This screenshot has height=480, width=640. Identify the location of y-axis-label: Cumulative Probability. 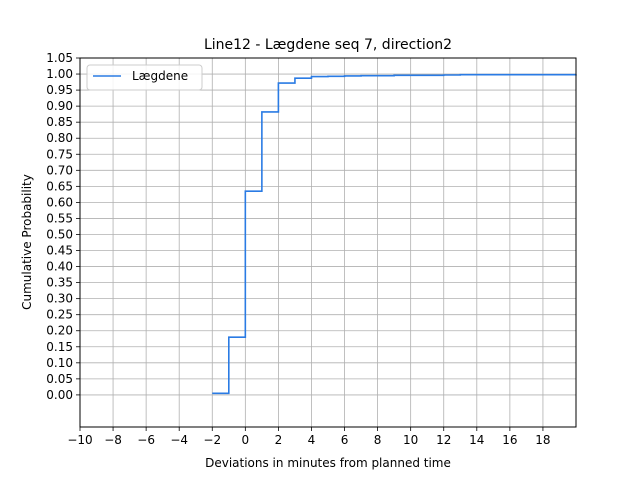
(27, 242).